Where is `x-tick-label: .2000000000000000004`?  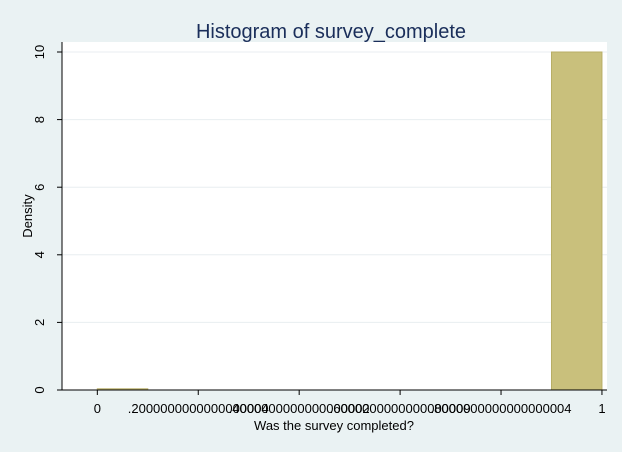 x-tick-label: .2000000000000000004 is located at coordinates (198, 408).